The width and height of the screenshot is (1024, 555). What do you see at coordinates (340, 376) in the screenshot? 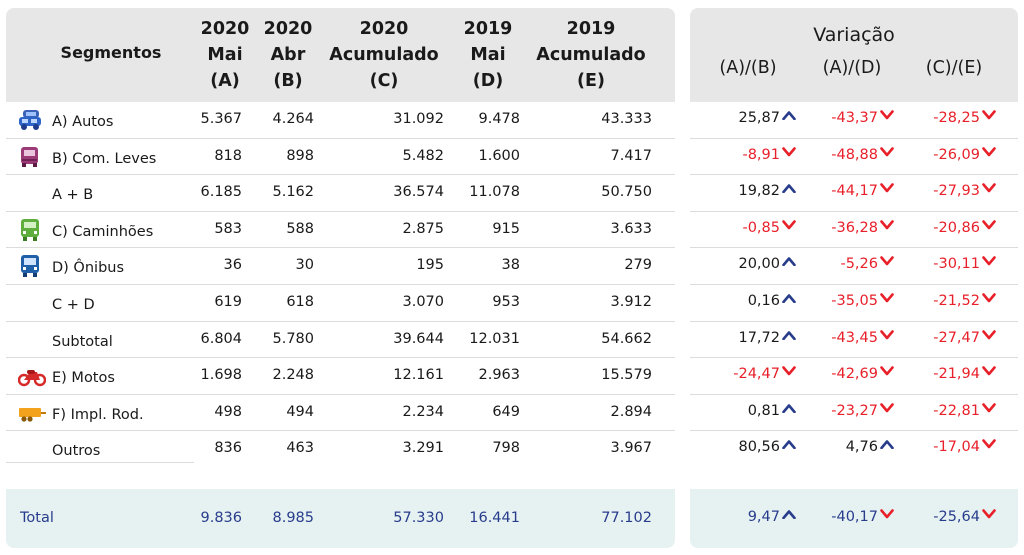
I see `table-row: E) Motos 1.698 2.248 12.161 2.963 15.579` at bounding box center [340, 376].